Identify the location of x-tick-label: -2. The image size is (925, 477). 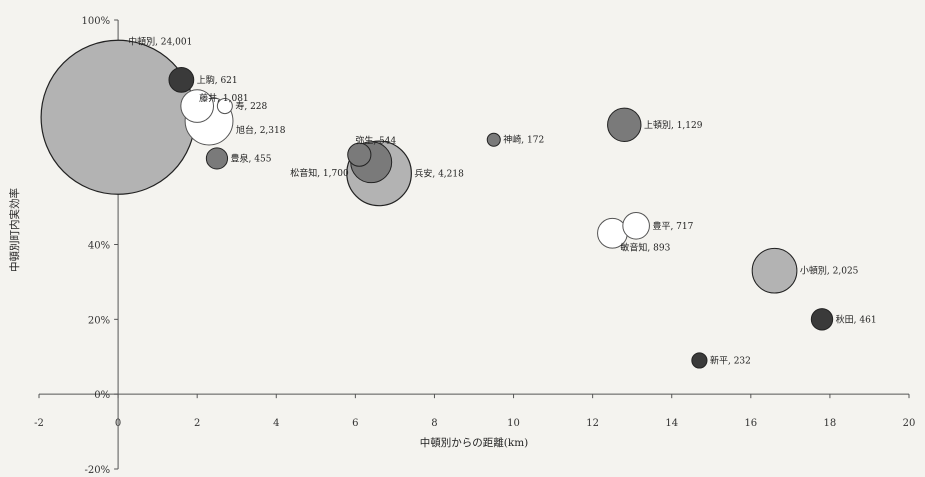
(39, 423).